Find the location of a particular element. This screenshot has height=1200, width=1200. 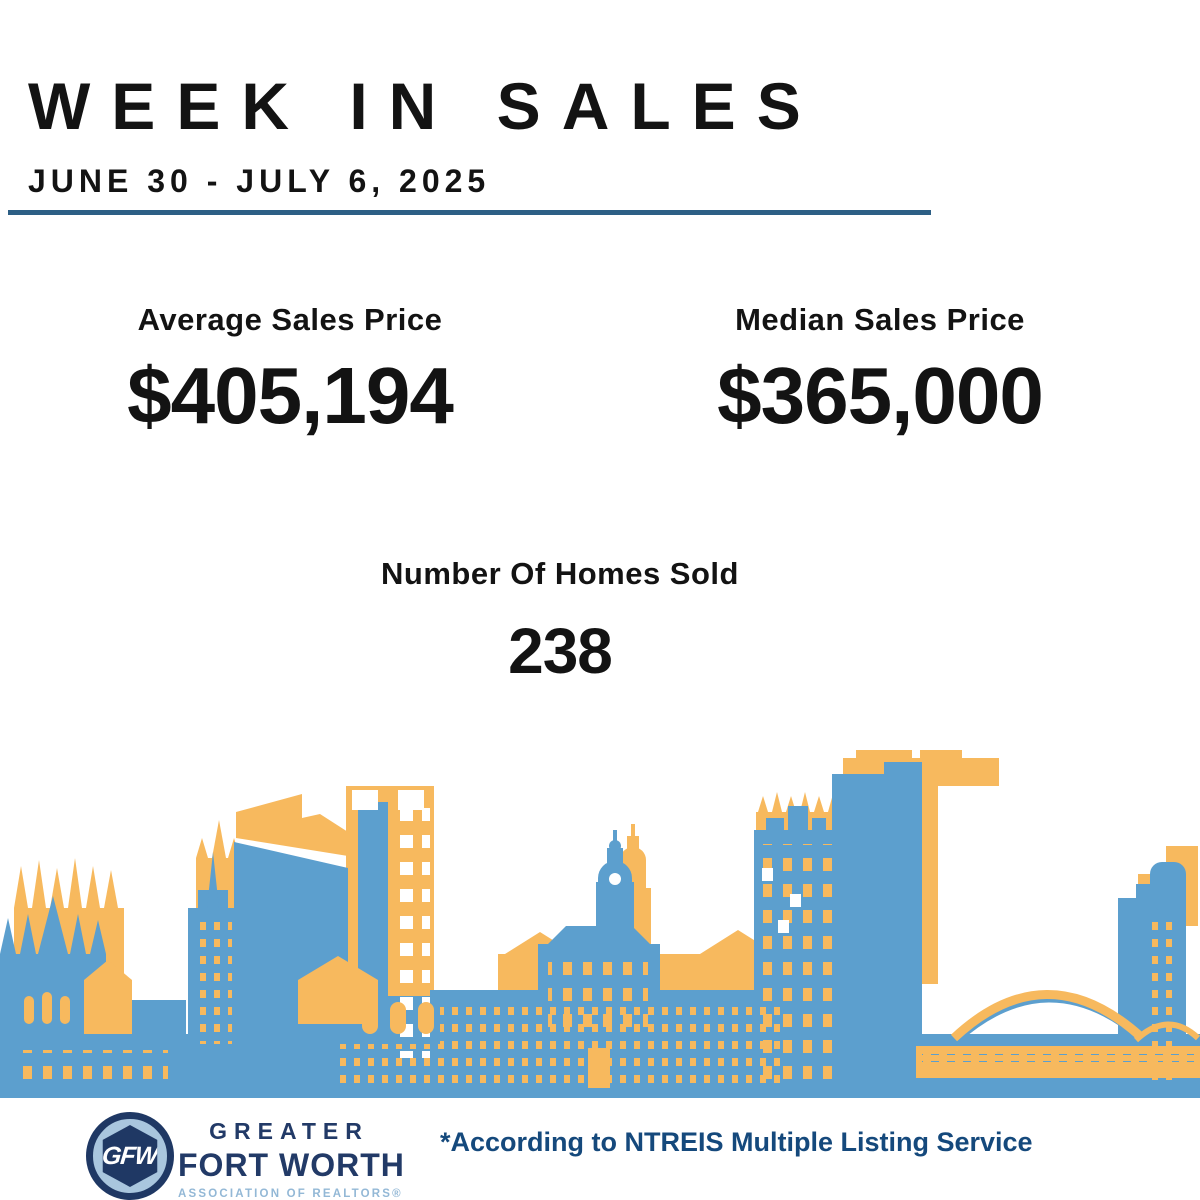

stat-average-sales-price: Average Sales Price $405,194 is located at coordinates (290, 372).